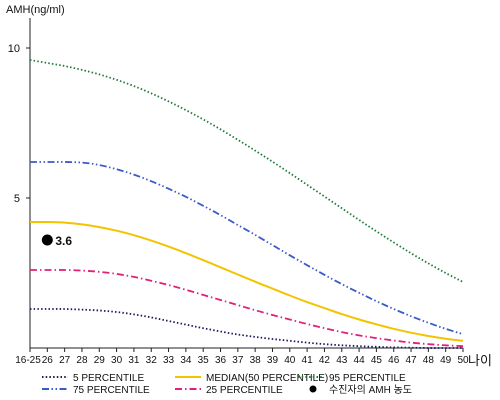  Describe the element at coordinates (82, 360) in the screenshot. I see `x-tick-label: 28` at that location.